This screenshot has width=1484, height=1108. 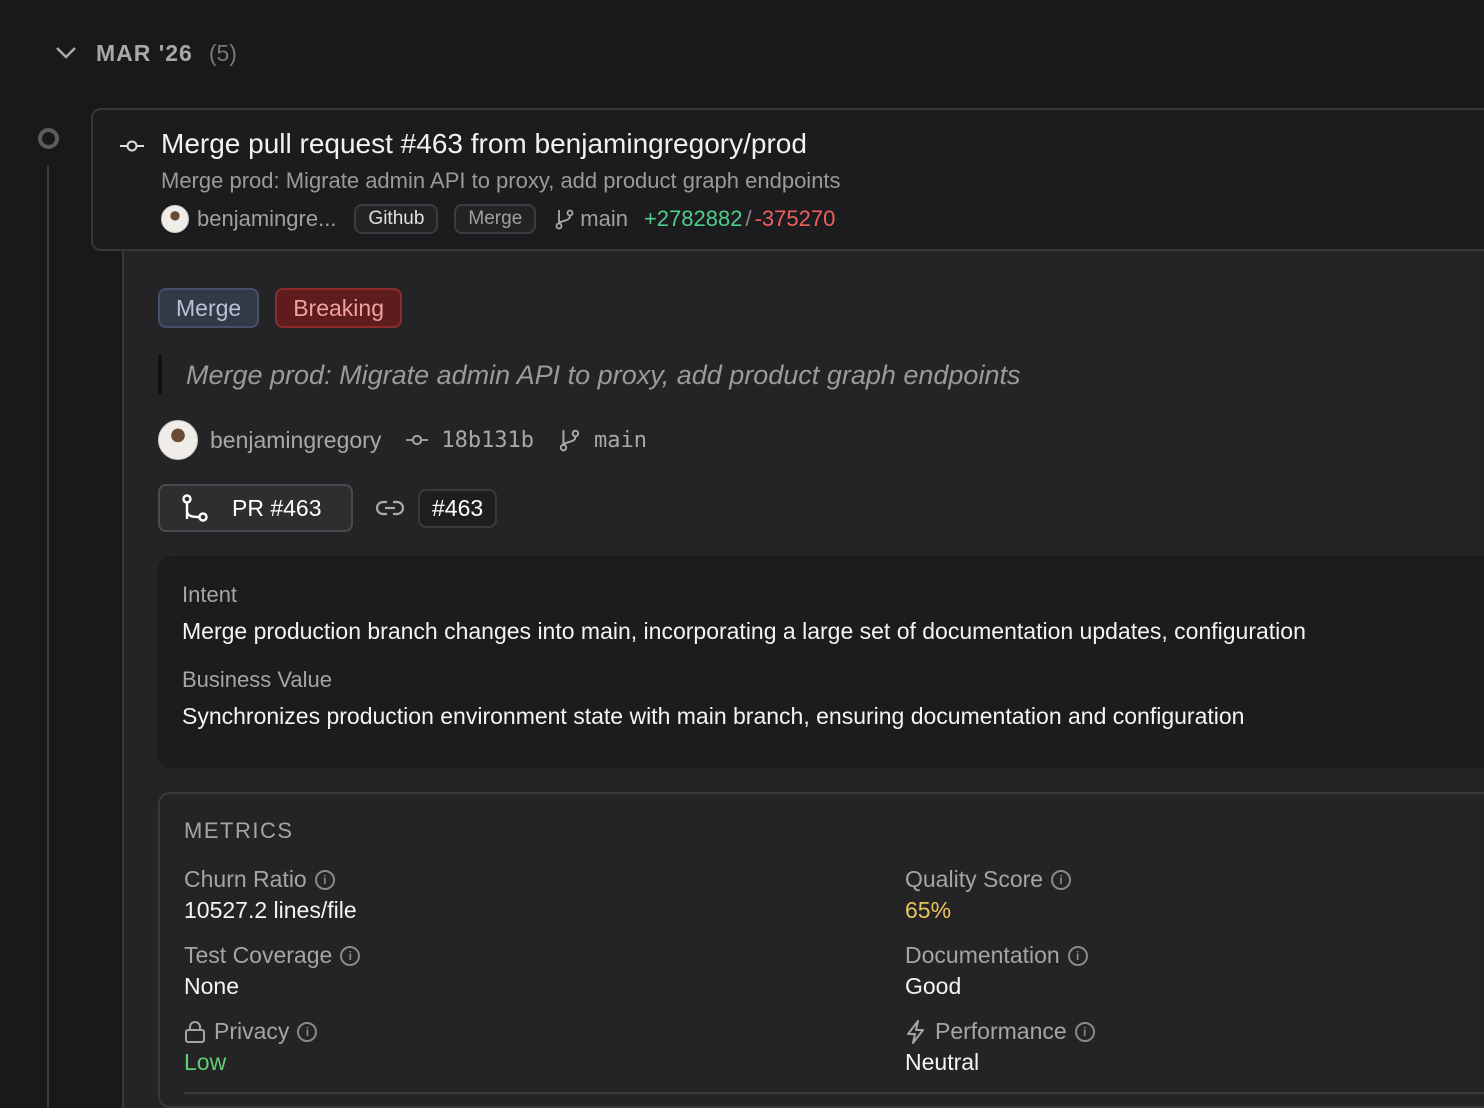 I want to click on metric-value: 65%, so click(x=928, y=910).